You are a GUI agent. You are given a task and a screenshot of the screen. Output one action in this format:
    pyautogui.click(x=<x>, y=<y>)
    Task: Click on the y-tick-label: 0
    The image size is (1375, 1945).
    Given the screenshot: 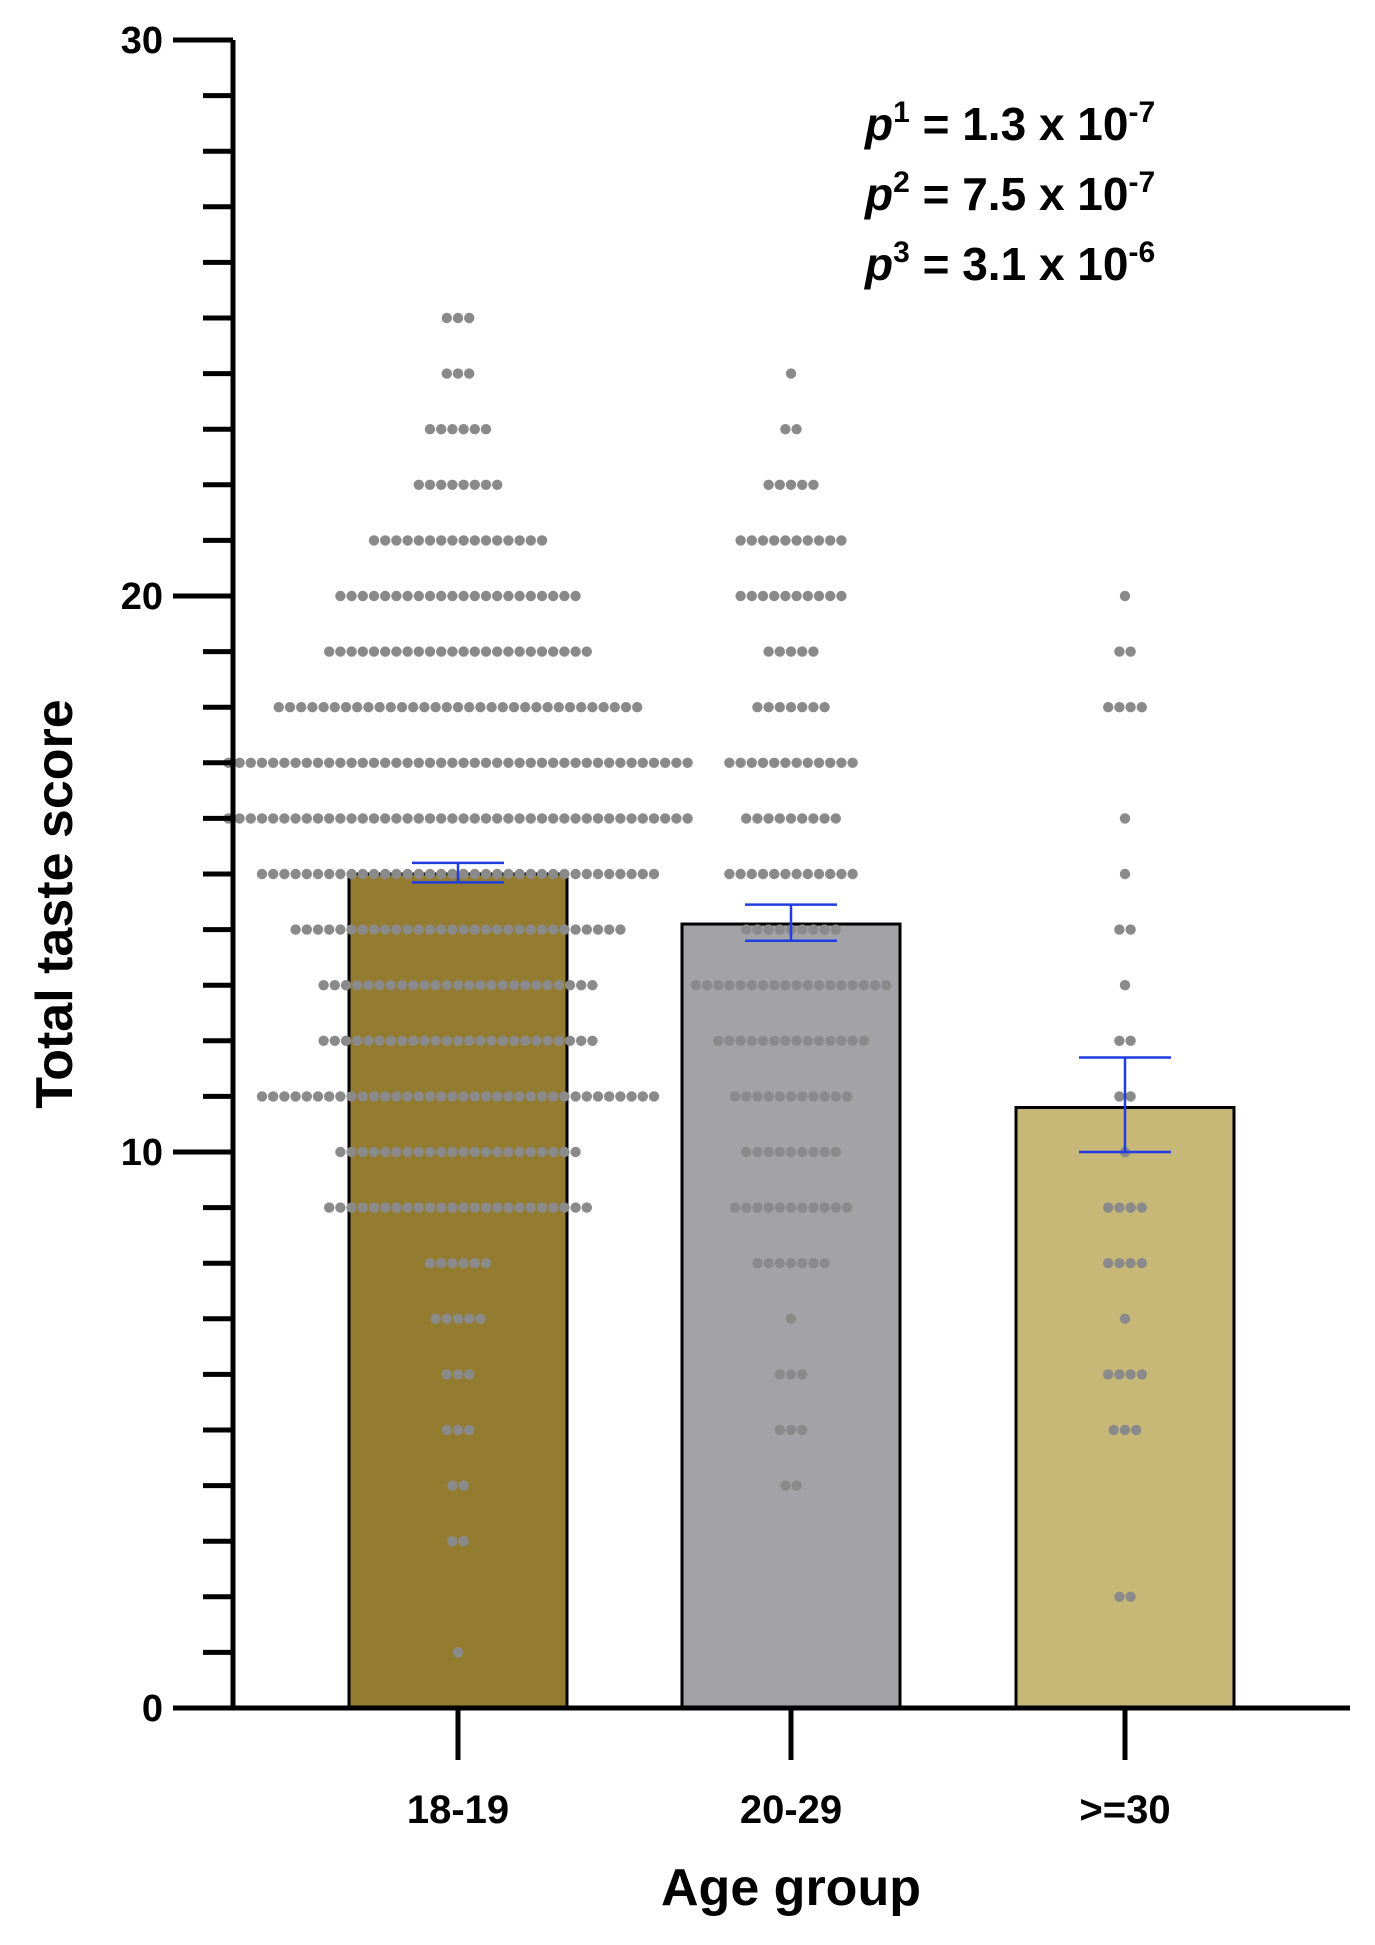 What is the action you would take?
    pyautogui.click(x=152, y=1709)
    